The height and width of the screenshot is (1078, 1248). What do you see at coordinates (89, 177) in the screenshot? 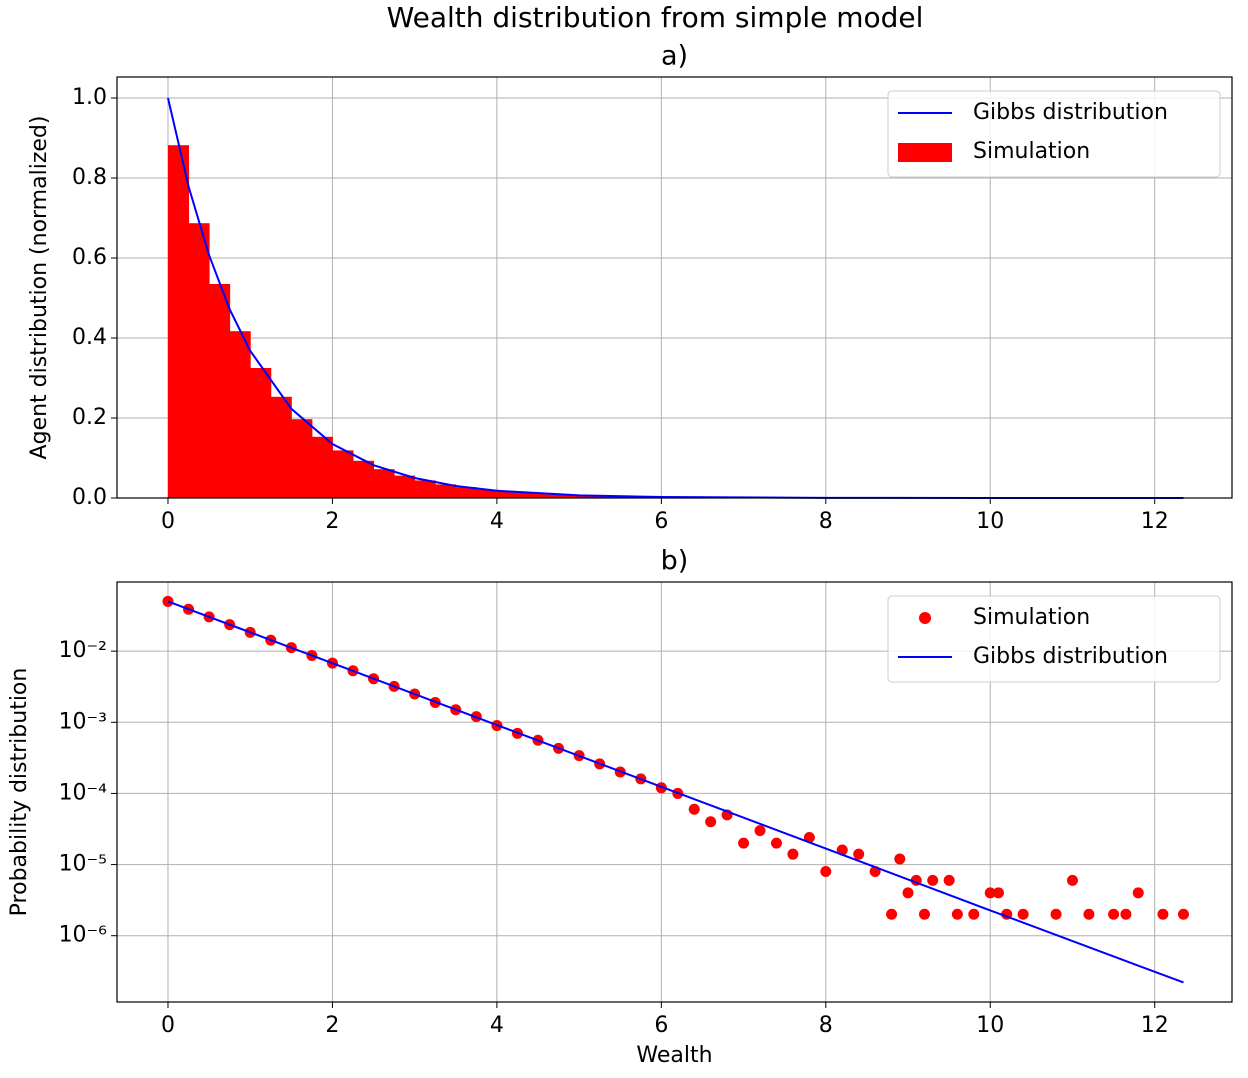
I see `y-tick-label: 0.8` at bounding box center [89, 177].